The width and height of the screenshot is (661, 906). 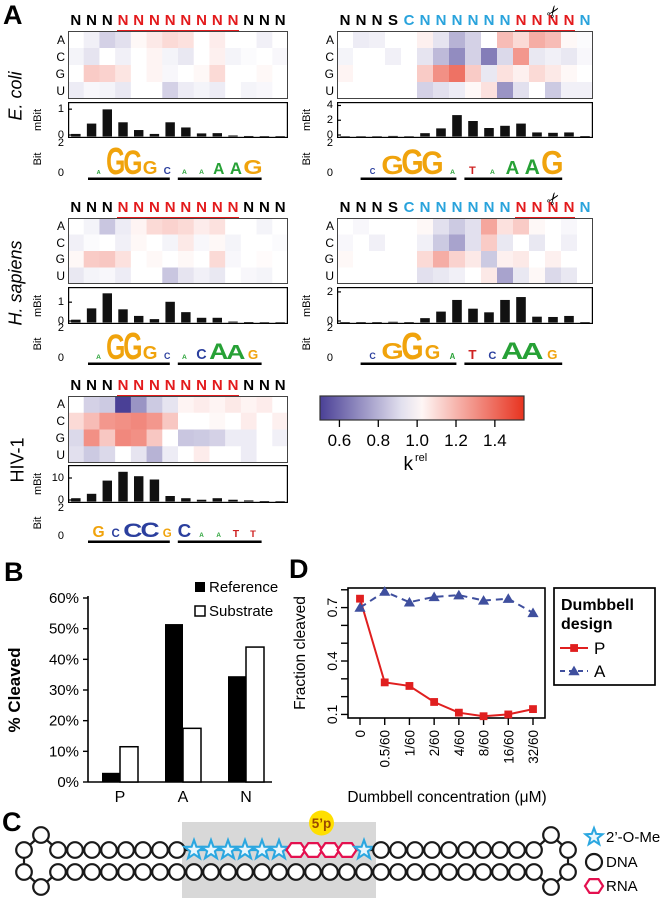 I want to click on d-legend-title: design, so click(x=587, y=624).